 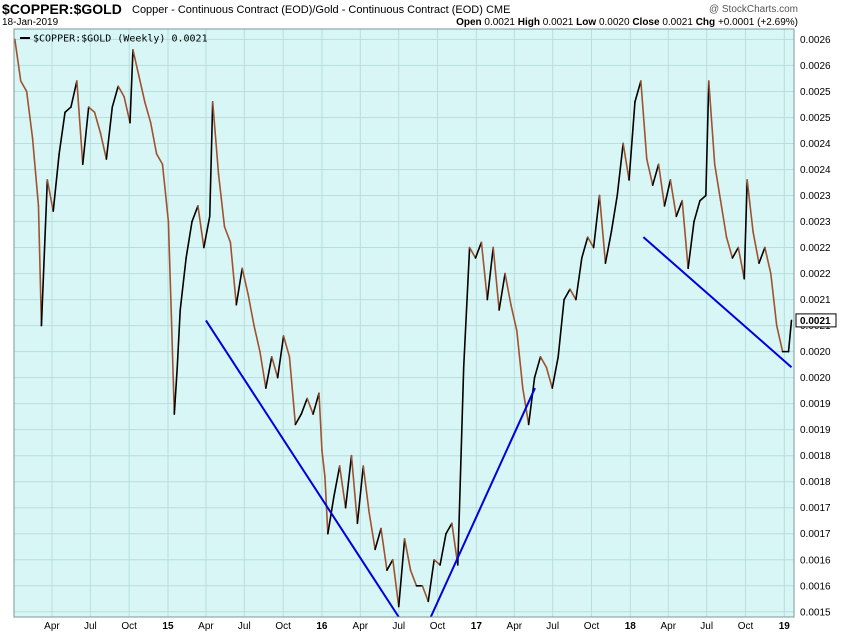 What do you see at coordinates (631, 626) in the screenshot?
I see `x-tick-label: 18` at bounding box center [631, 626].